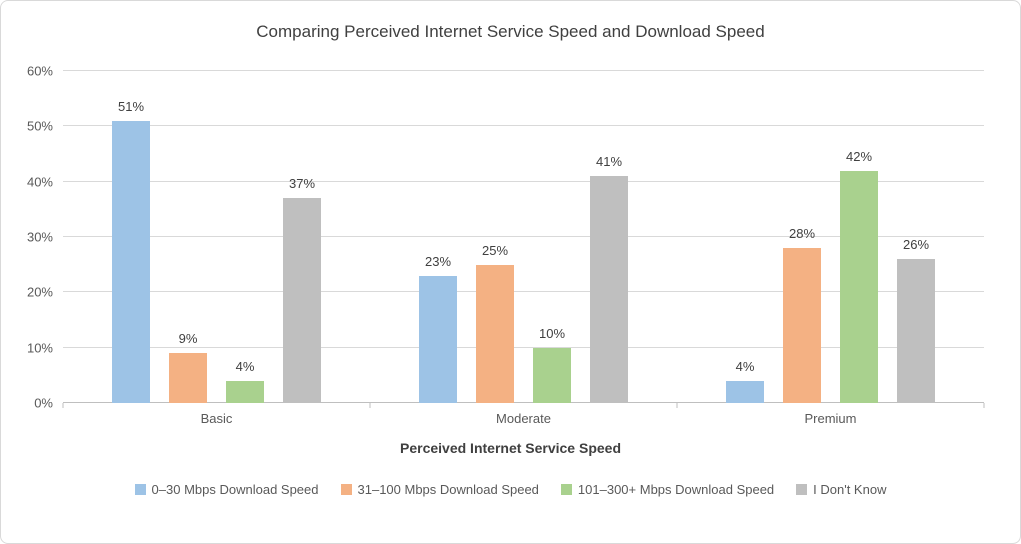  I want to click on legend-item: 101–300+ Mbps Download Speed, so click(667, 489).